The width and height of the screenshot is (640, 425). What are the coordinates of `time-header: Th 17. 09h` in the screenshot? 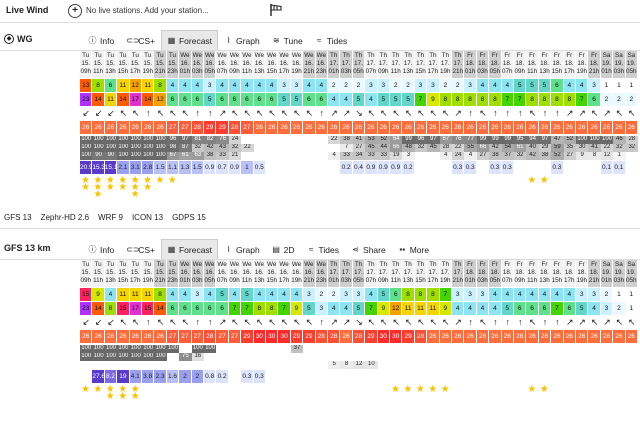 It's located at (383, 64).